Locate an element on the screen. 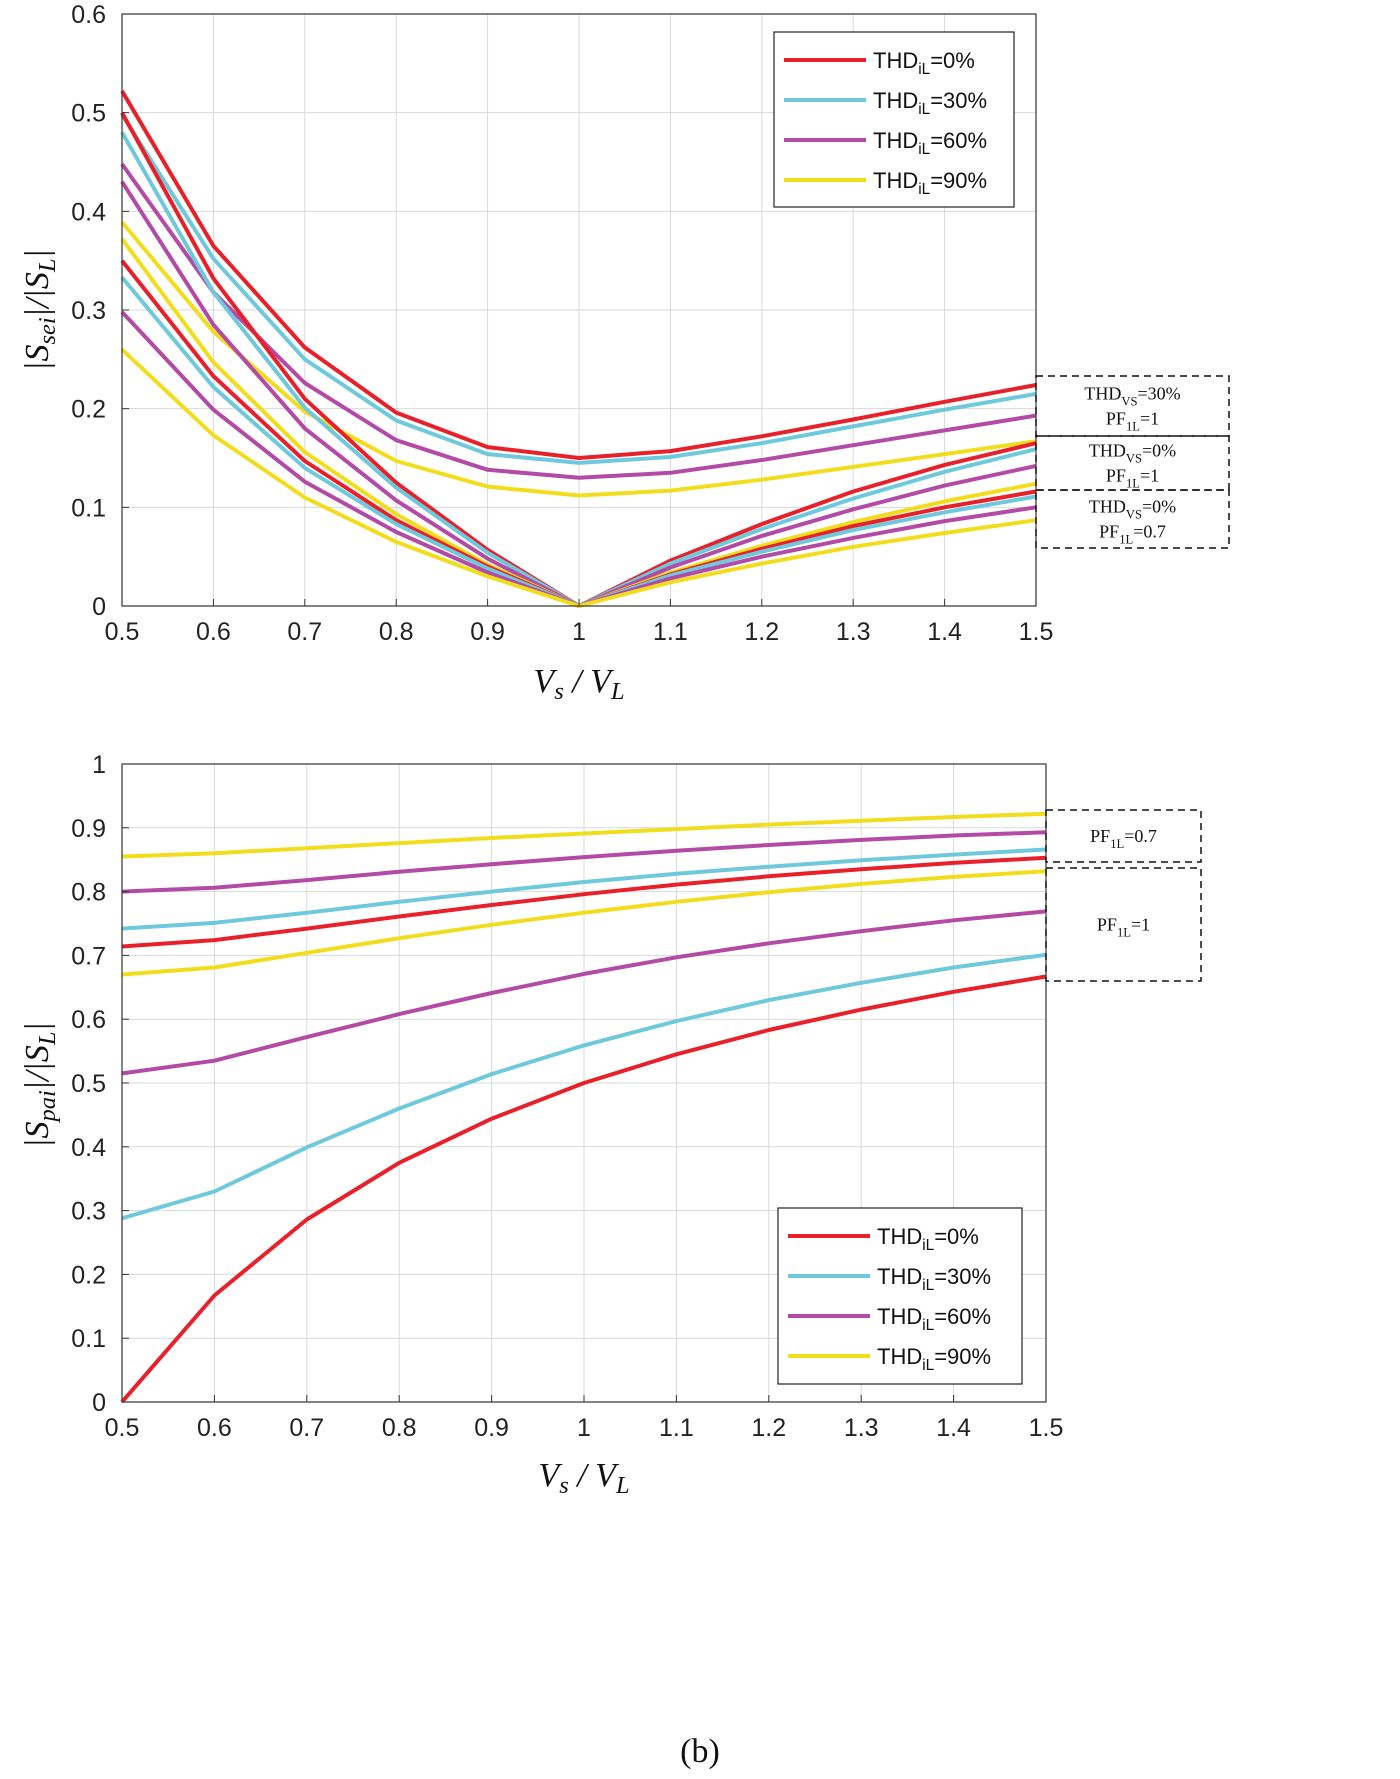  y-axis-label: |Ssei|/|SL| is located at coordinates (40, 310).